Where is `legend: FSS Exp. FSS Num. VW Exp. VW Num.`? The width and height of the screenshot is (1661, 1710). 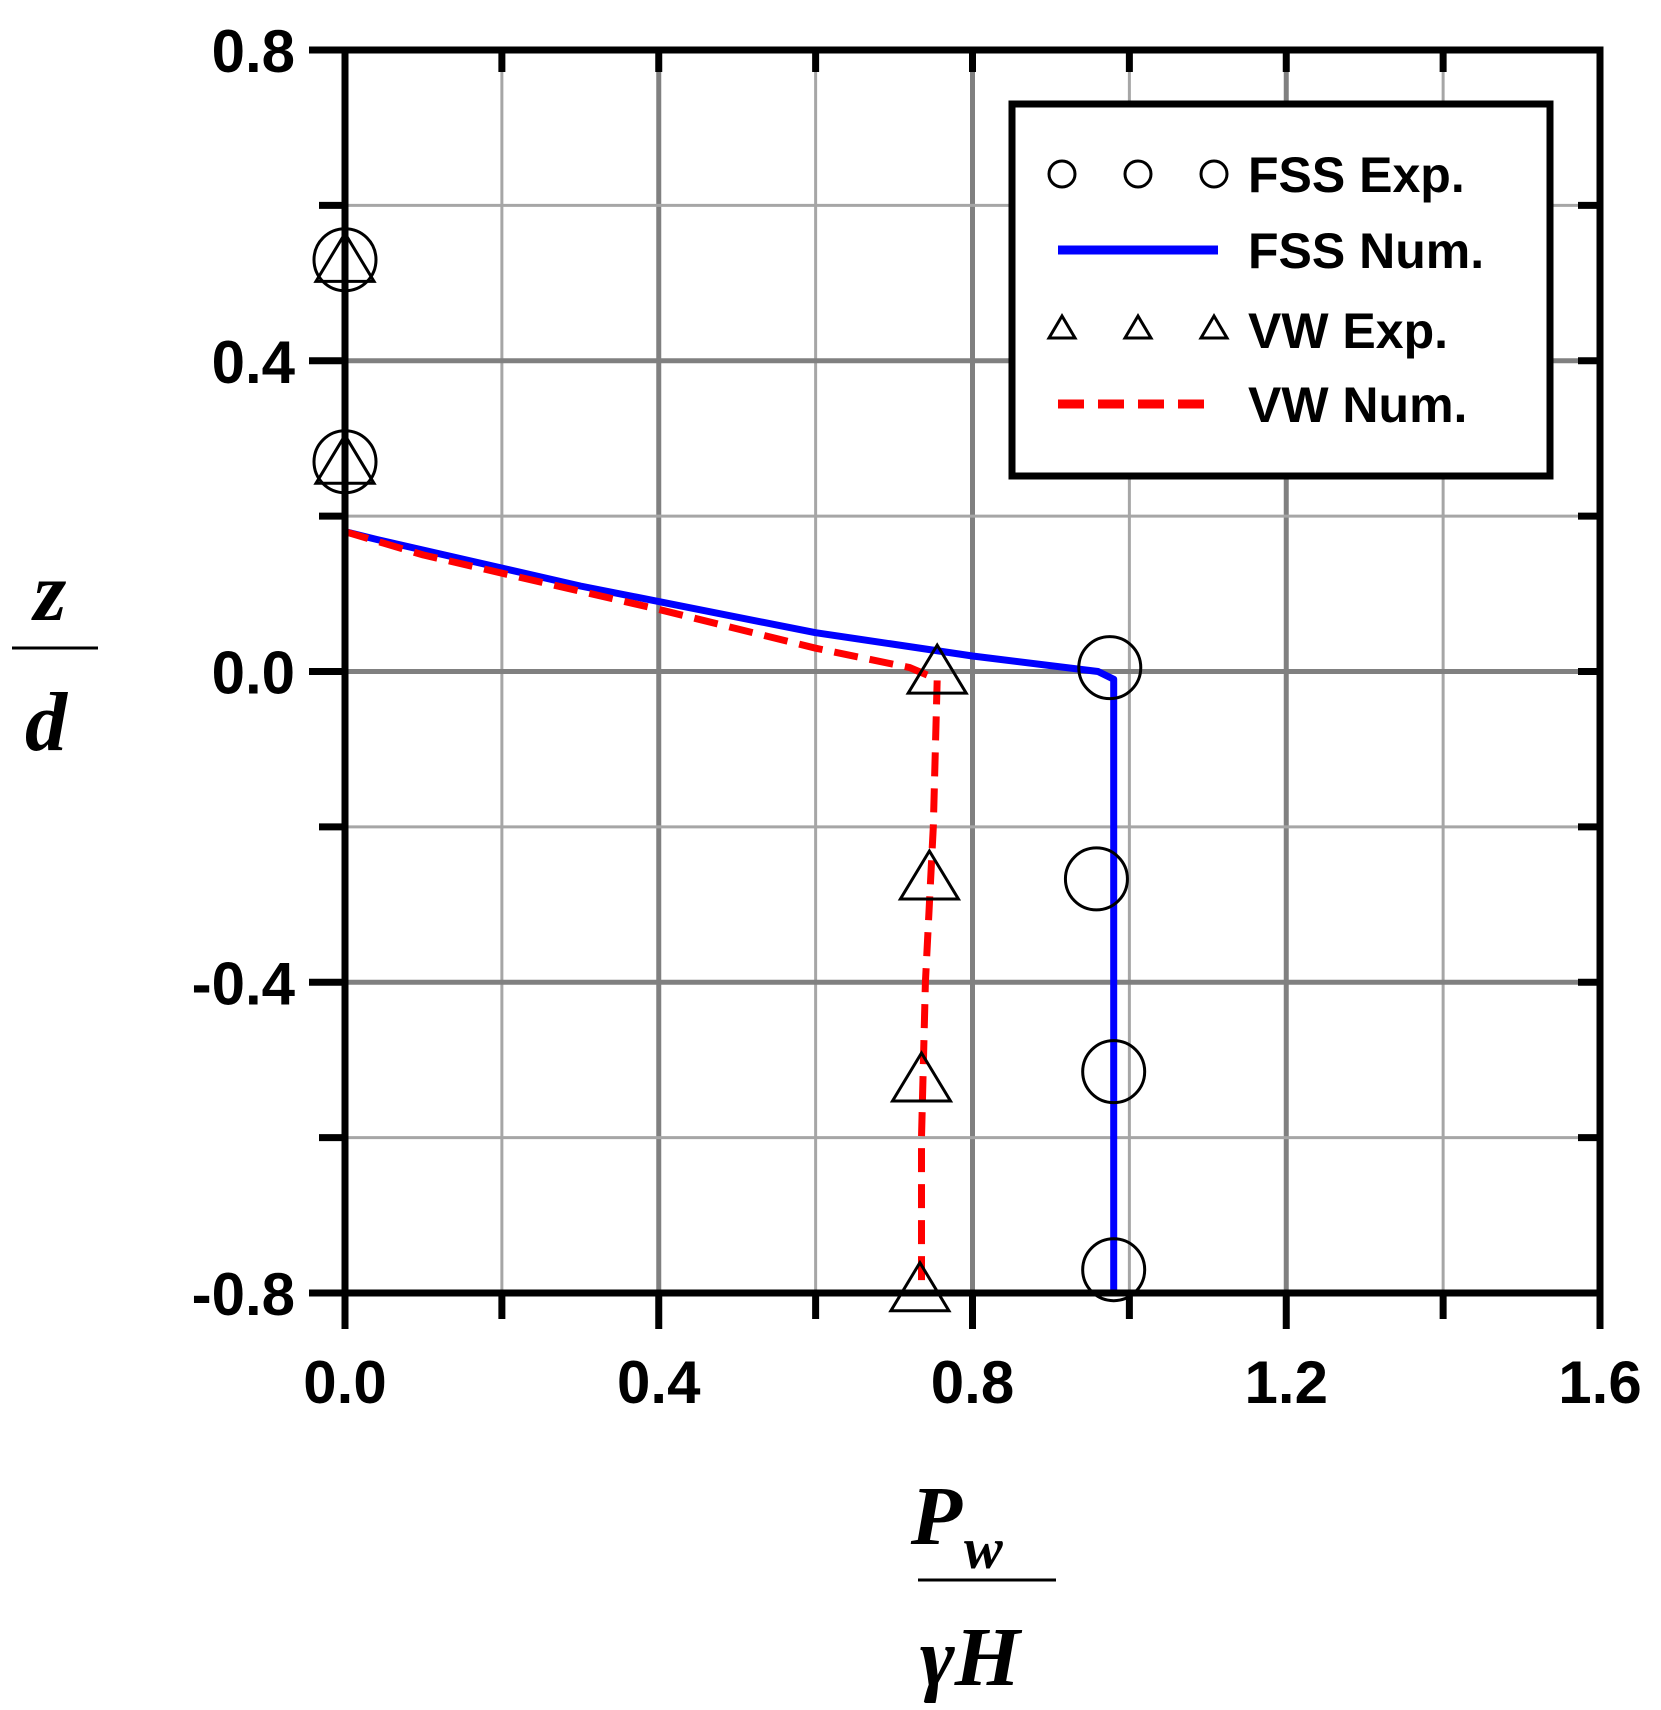
legend: FSS Exp. FSS Num. VW Exp. VW Num. is located at coordinates (1281, 290).